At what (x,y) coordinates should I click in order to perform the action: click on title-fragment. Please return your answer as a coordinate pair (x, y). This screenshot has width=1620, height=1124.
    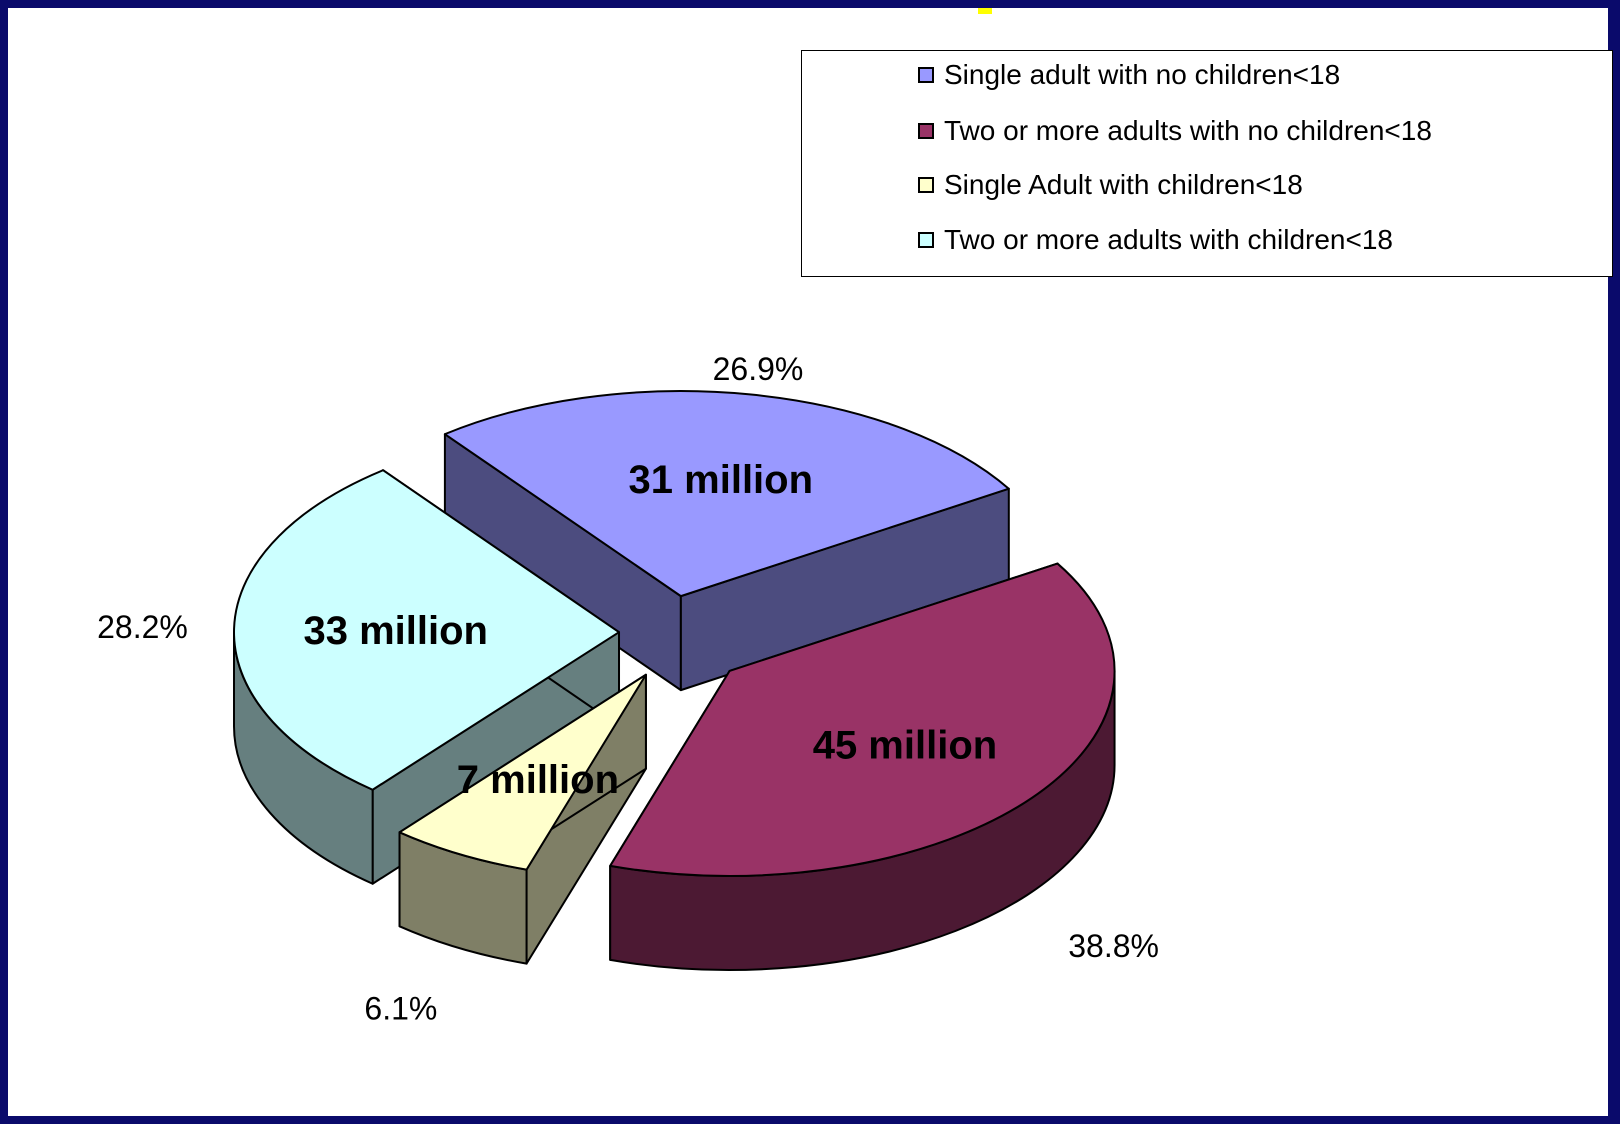
    Looking at the image, I should click on (985, 11).